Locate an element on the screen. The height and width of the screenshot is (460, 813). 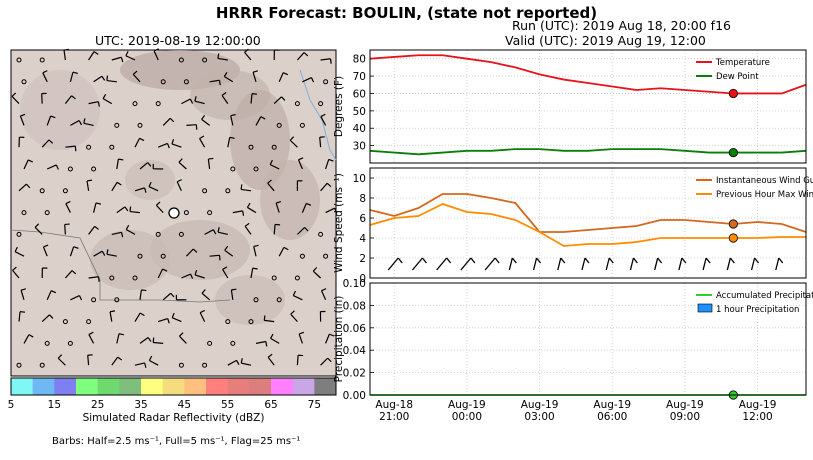
y-tick-label: 10 is located at coordinates (359, 179).